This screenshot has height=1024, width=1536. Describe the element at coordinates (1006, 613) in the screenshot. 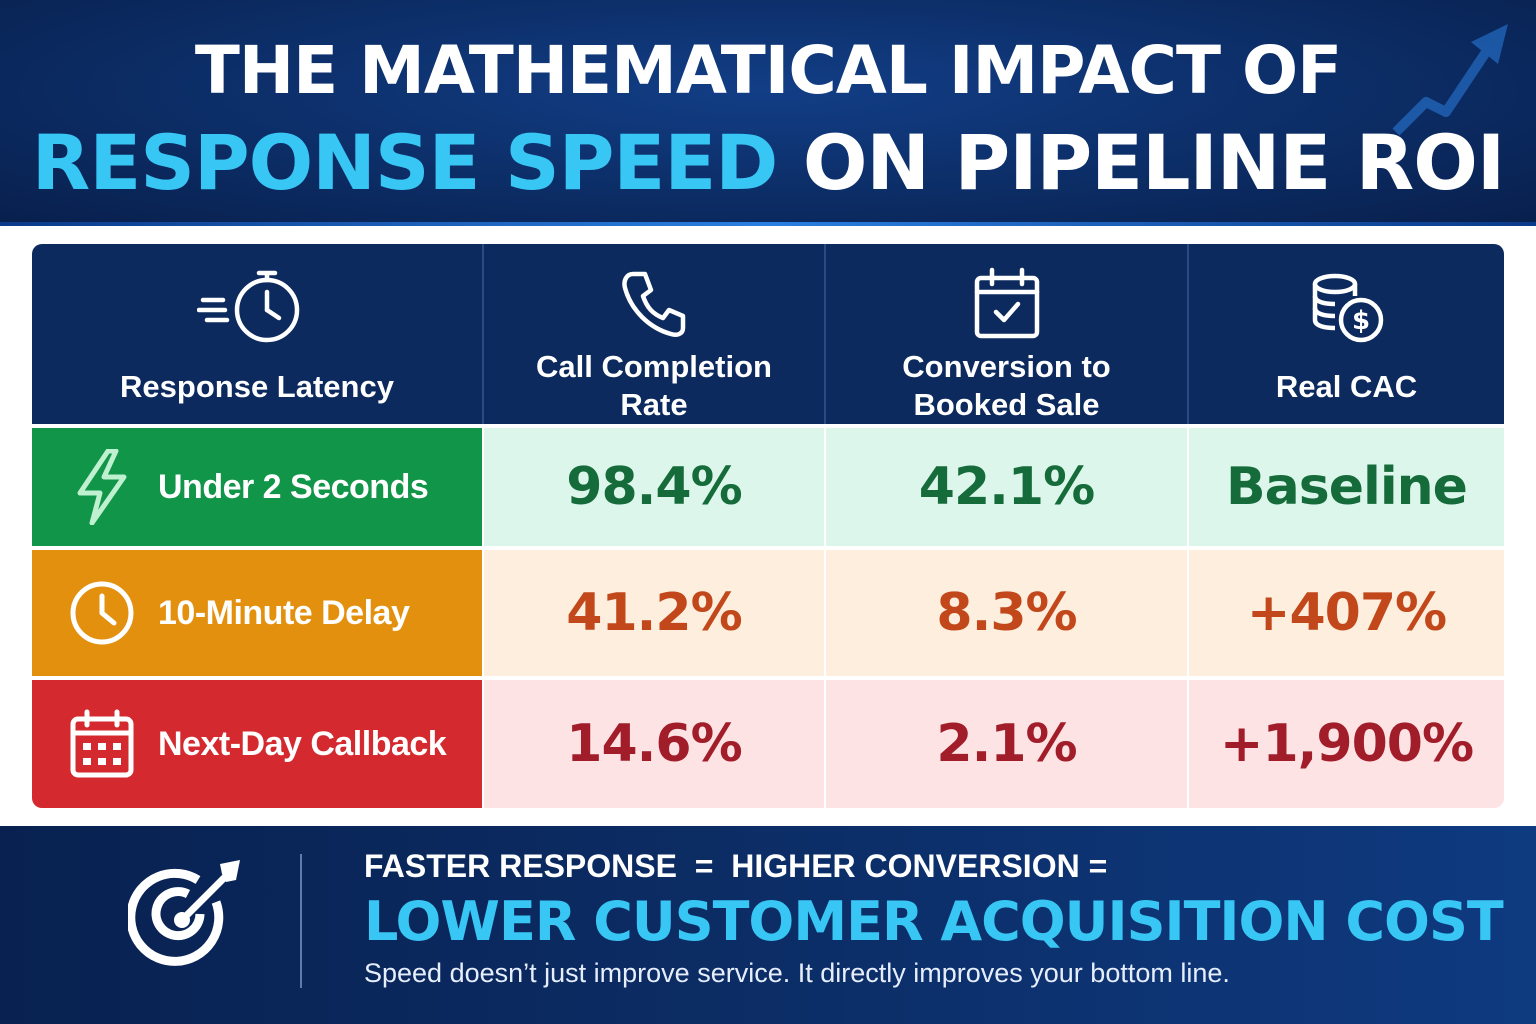

I see `conversion-value: 8.3%` at that location.